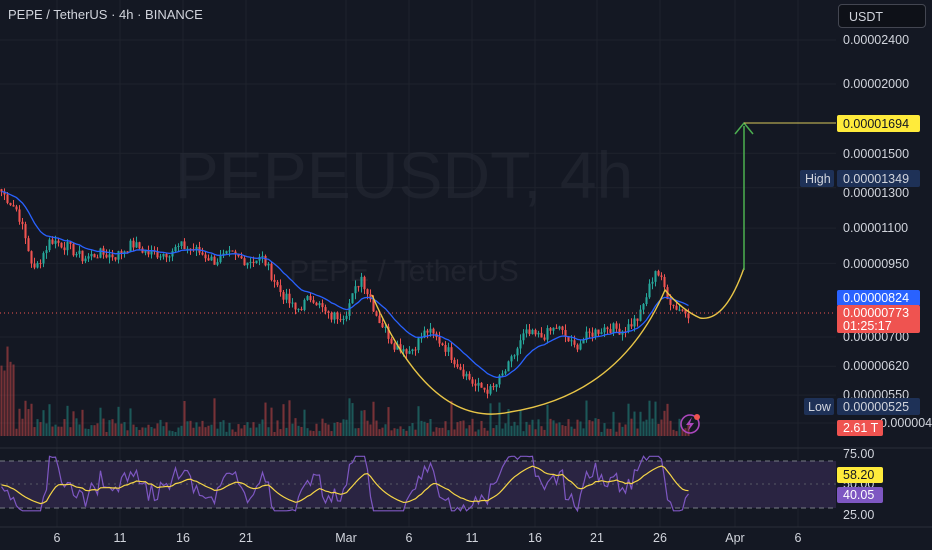 The width and height of the screenshot is (932, 550). Describe the element at coordinates (860, 178) in the screenshot. I see `high-price-tag: High 0.00001349` at that location.